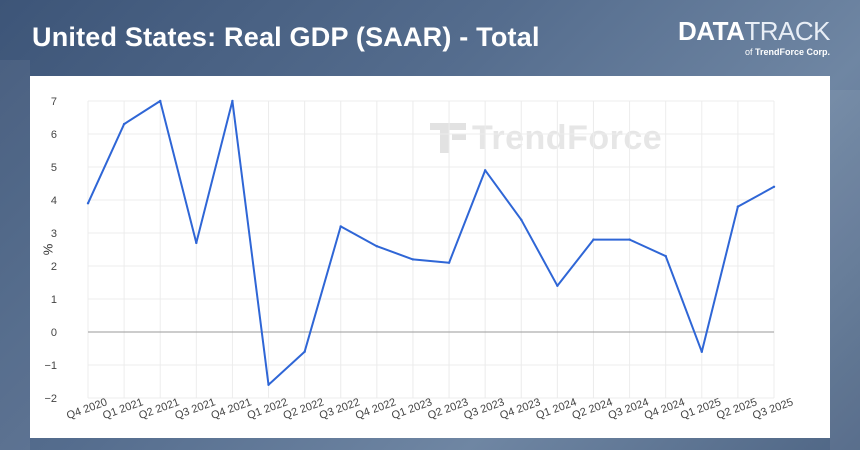 Image resolution: width=860 pixels, height=450 pixels. Describe the element at coordinates (159, 409) in the screenshot. I see `x-tick-label: Q2 2021` at that location.